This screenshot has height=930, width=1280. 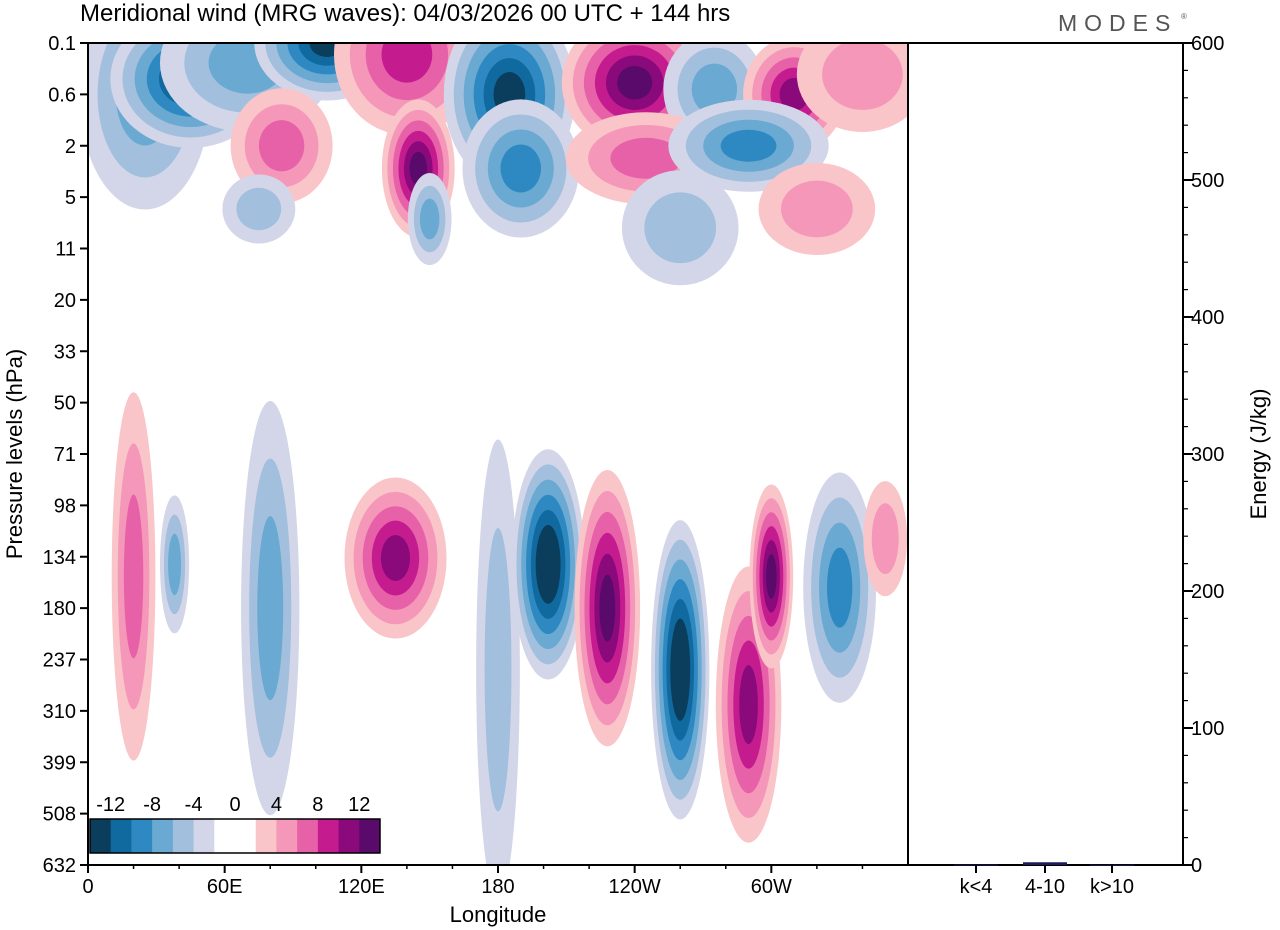 What do you see at coordinates (1112, 887) in the screenshot?
I see `energy-category-label: k>10` at bounding box center [1112, 887].